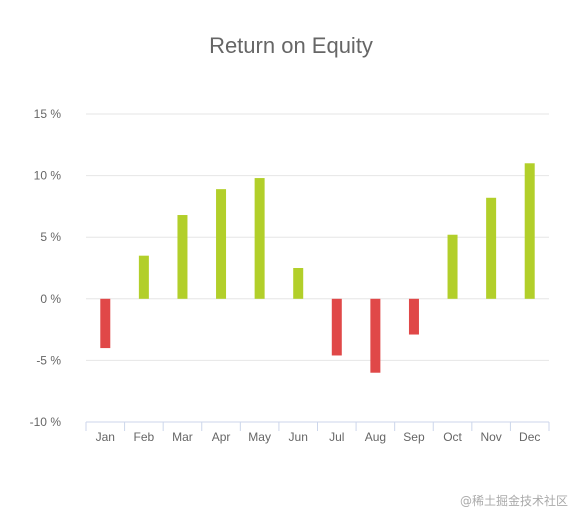  What do you see at coordinates (452, 266) in the screenshot?
I see `bar-oct` at bounding box center [452, 266].